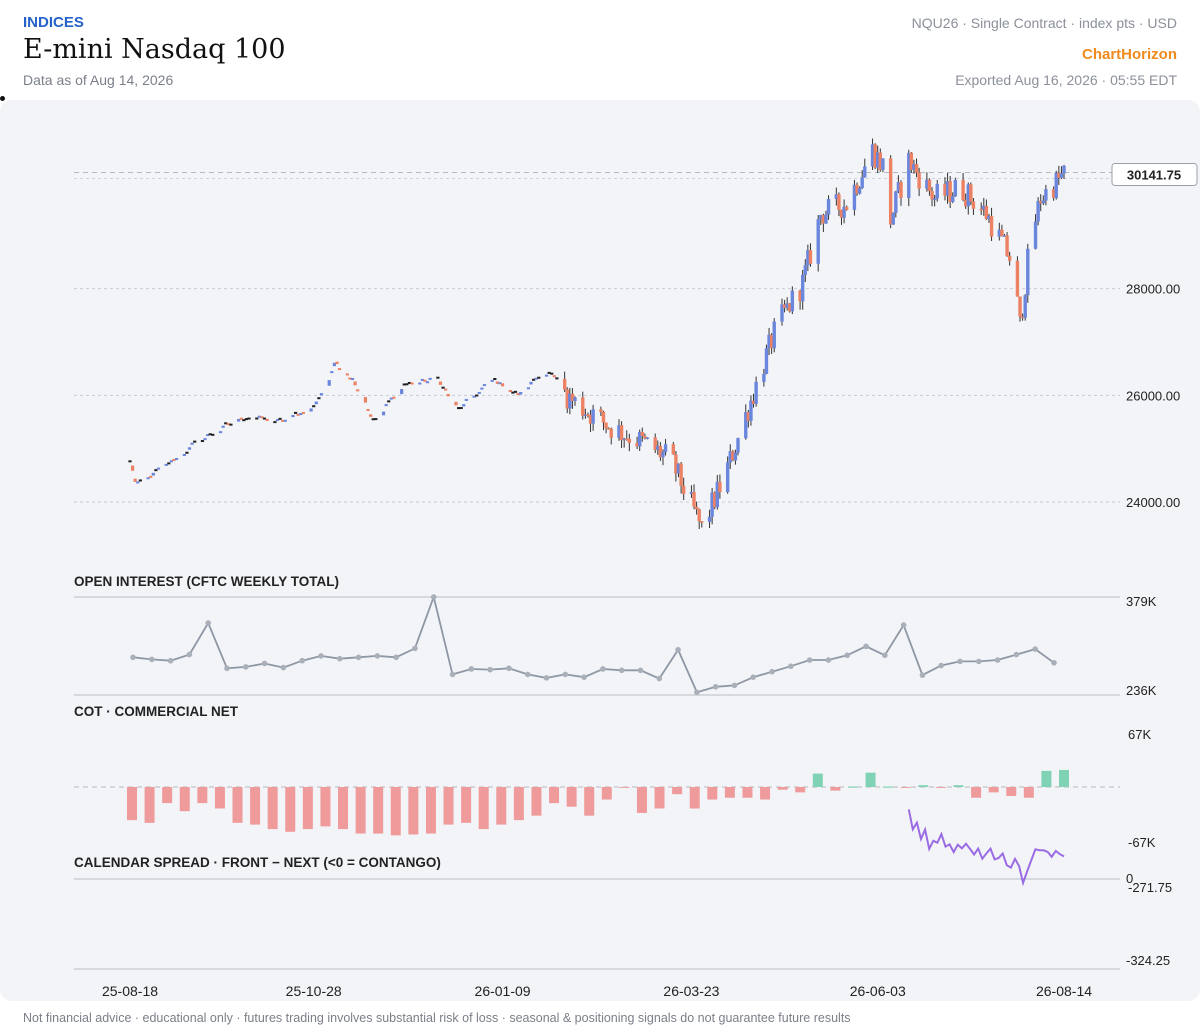  Describe the element at coordinates (691, 991) in the screenshot. I see `x-tick-label: 26-03-23` at that location.